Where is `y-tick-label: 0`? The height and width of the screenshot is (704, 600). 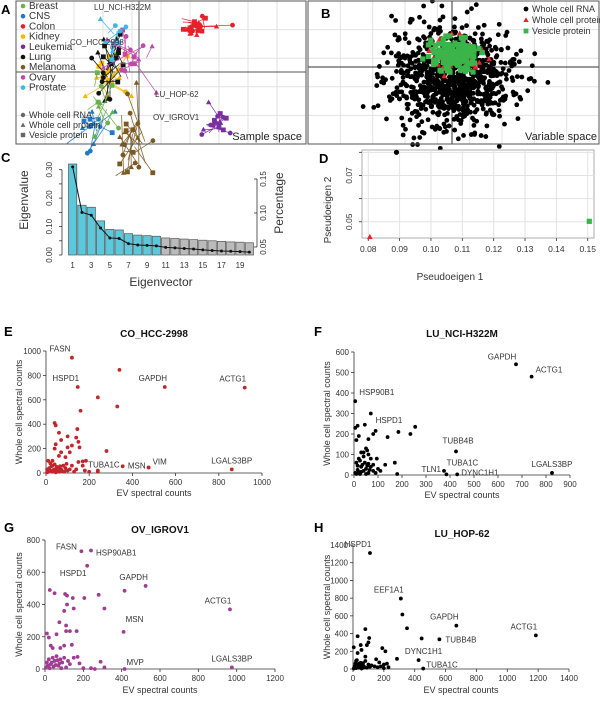 y-tick-label: 0 is located at coordinates (346, 669).